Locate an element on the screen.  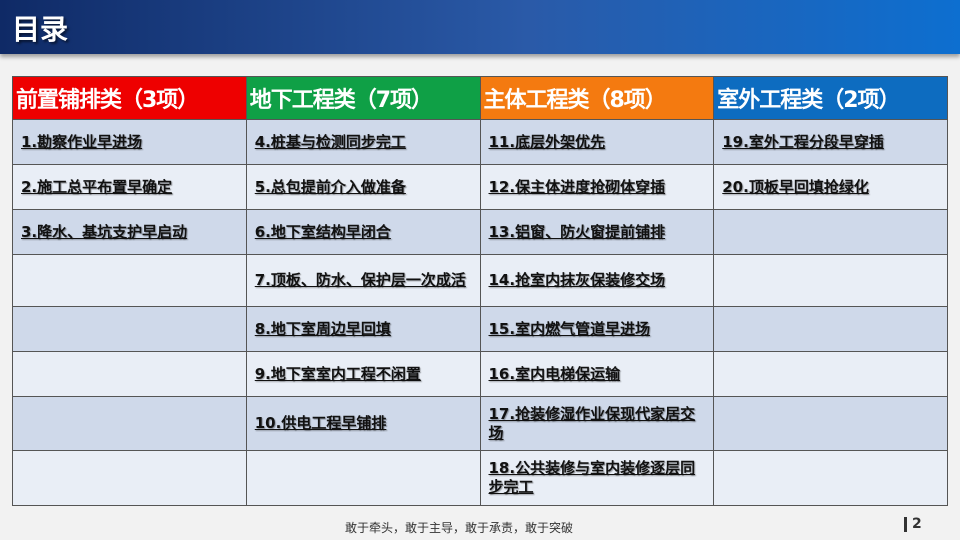
table-row: 10.供电工程早铺排 17.抢装修湿作业保现代家居交场 is located at coordinates (480, 423).